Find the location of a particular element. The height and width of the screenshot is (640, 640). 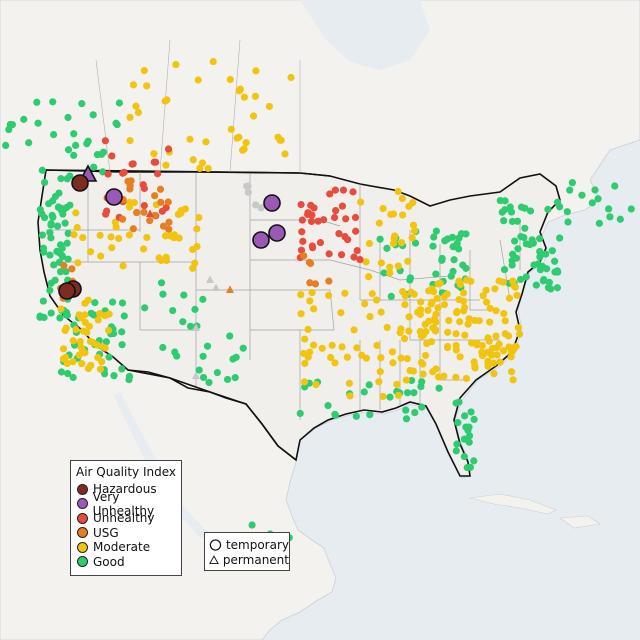

province-borders is located at coordinates (198, 106).